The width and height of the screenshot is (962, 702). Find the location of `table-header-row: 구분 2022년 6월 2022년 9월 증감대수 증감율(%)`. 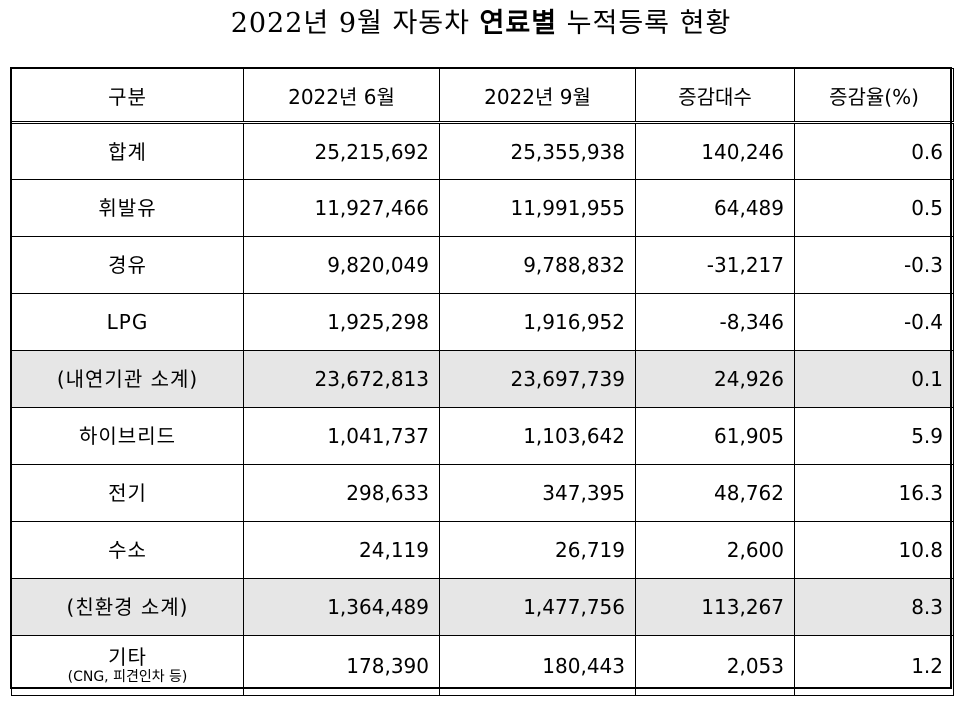

table-header-row: 구분 2022년 6월 2022년 9월 증감대수 증감율(%) is located at coordinates (482, 96).